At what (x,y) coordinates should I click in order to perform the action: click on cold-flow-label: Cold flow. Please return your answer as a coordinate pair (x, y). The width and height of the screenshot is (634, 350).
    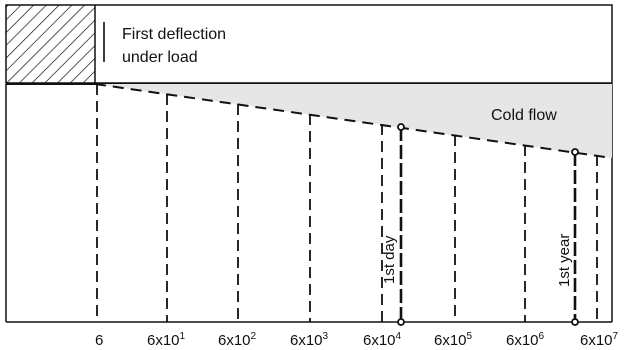
    Looking at the image, I should click on (524, 115).